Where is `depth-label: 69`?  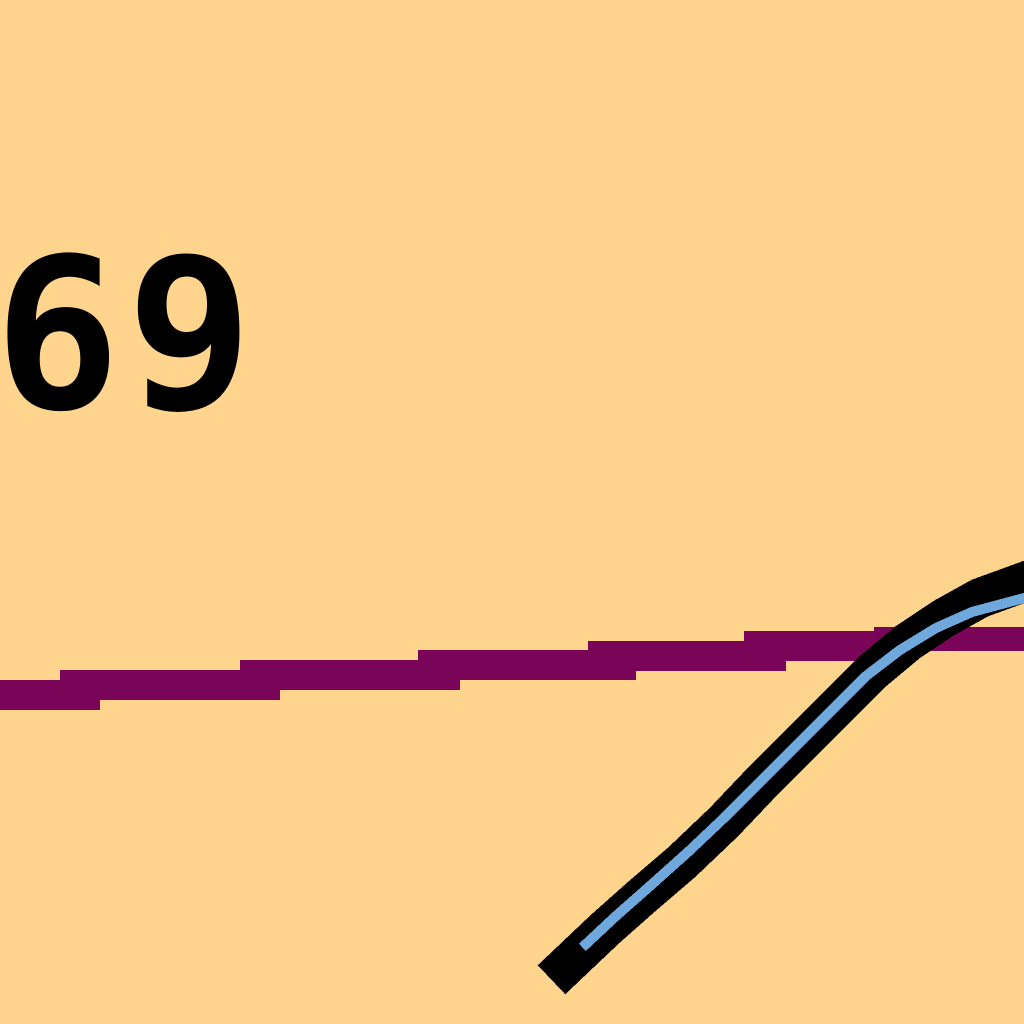
depth-label: 69 is located at coordinates (129, 335).